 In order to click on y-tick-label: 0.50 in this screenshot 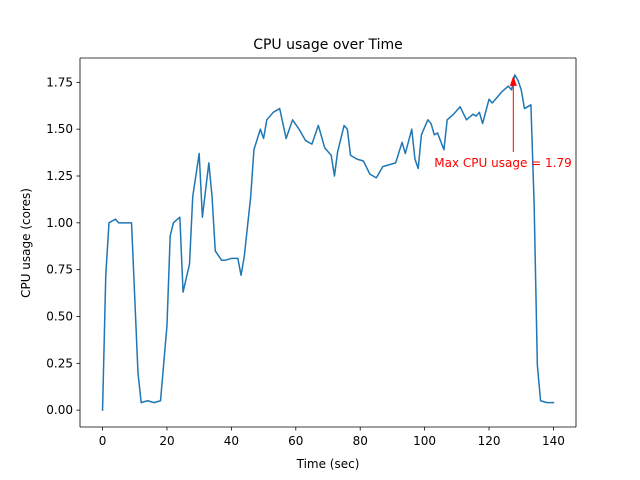, I will do `click(59, 316)`.